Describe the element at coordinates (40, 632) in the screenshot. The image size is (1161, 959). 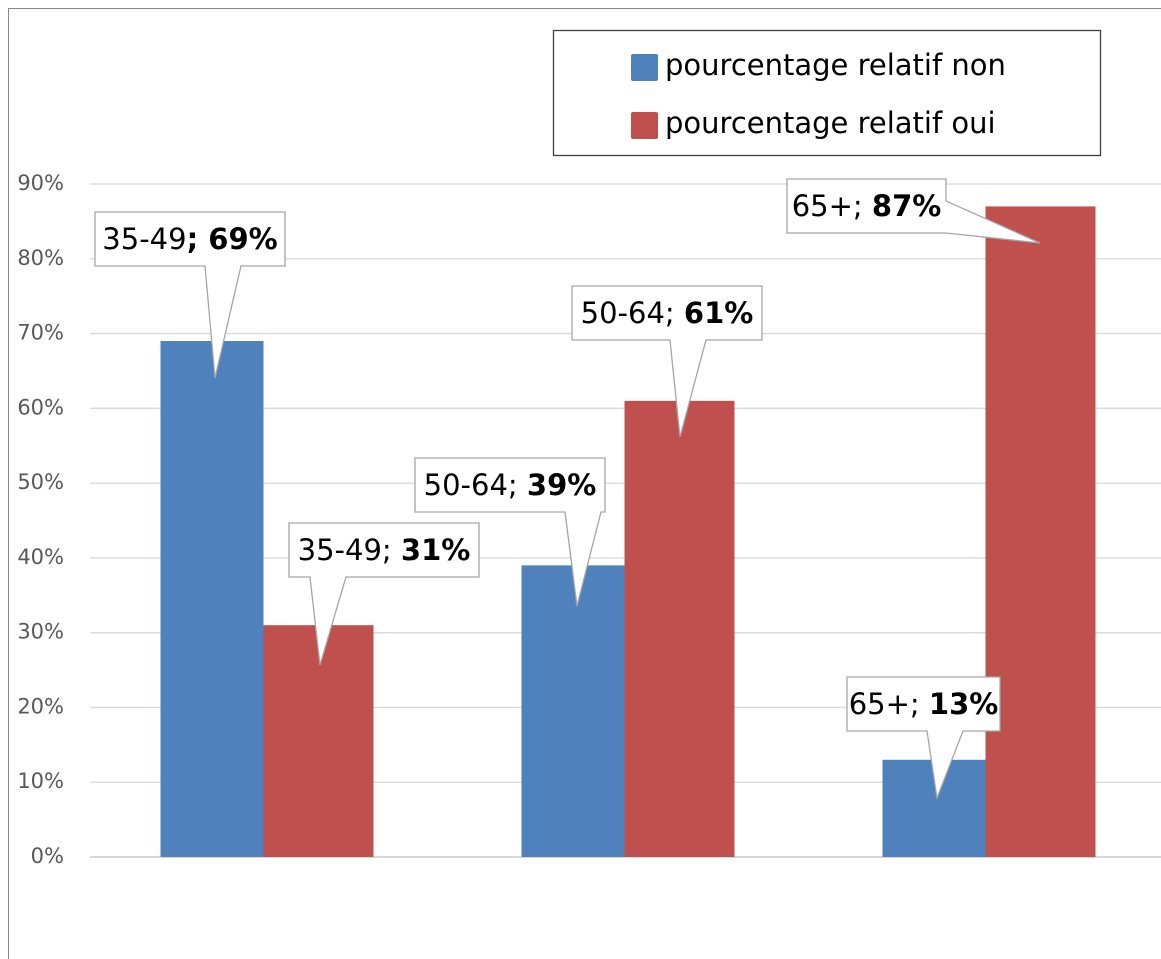
I see `y-tick-label: 30%` at that location.